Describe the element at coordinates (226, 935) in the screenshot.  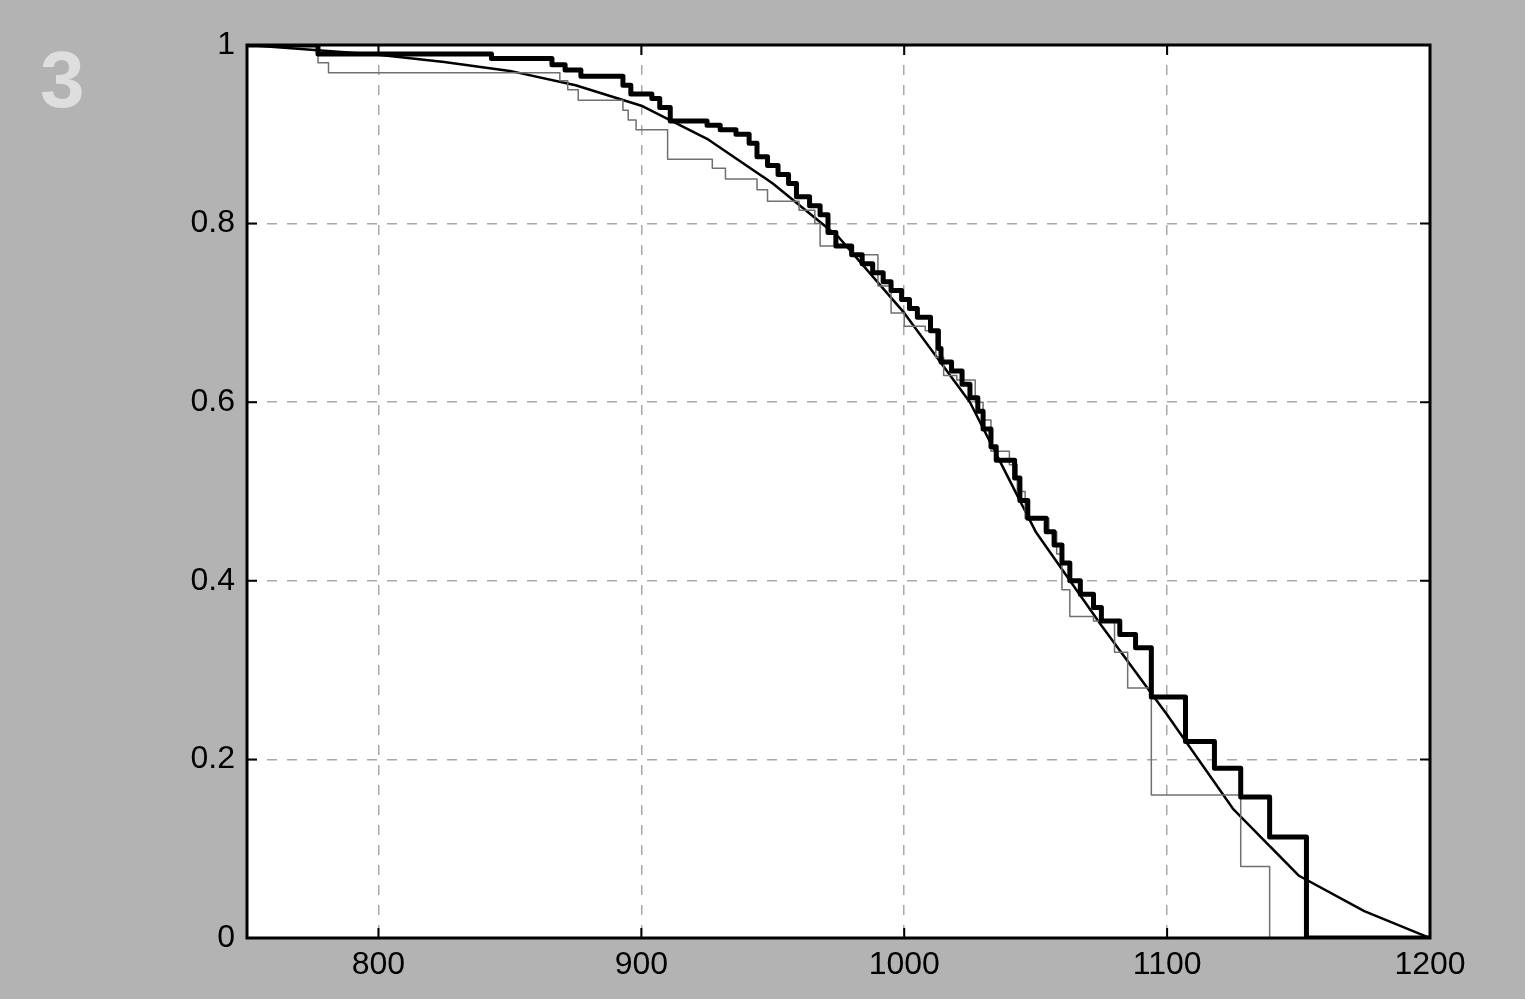
I see `y-tick-label: 0` at that location.